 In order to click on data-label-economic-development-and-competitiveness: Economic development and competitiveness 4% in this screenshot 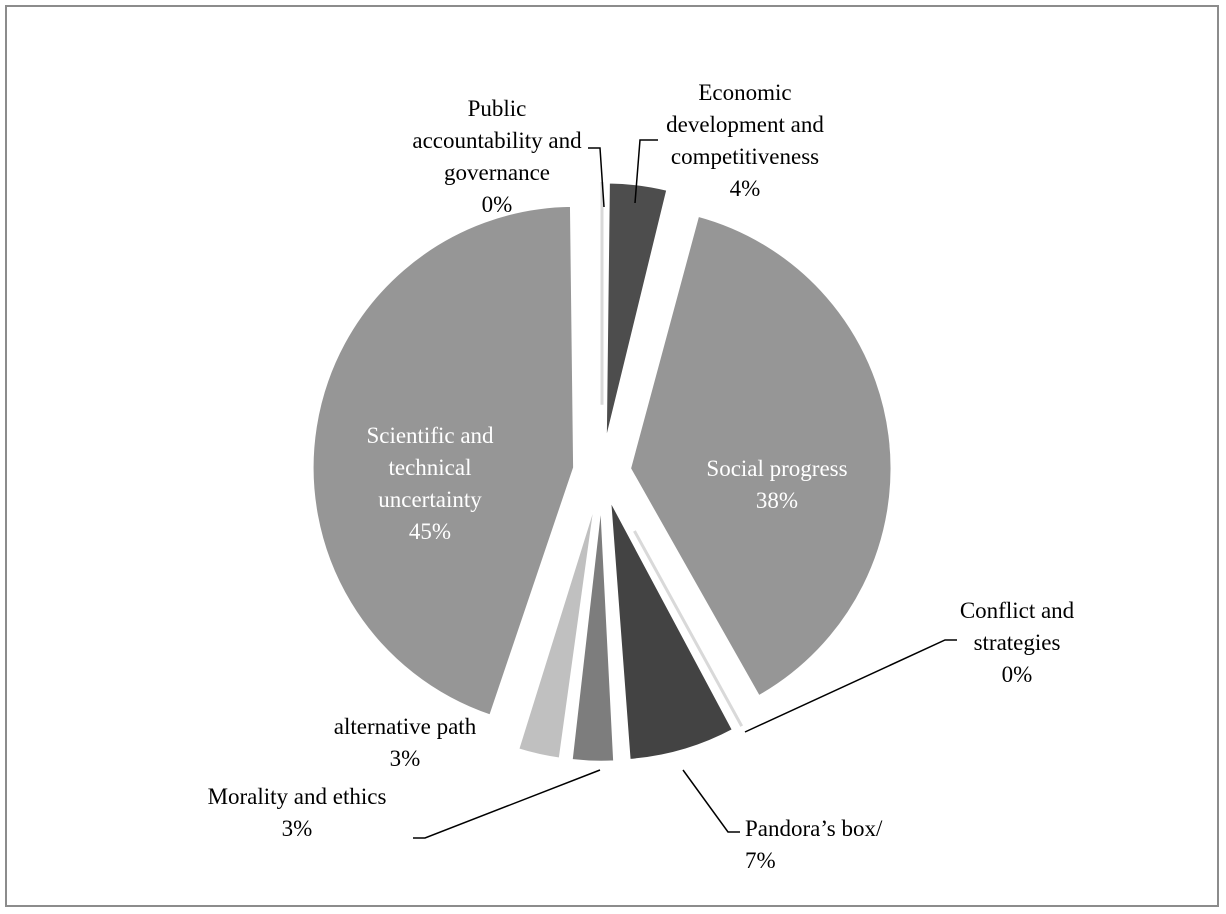, I will do `click(745, 140)`.